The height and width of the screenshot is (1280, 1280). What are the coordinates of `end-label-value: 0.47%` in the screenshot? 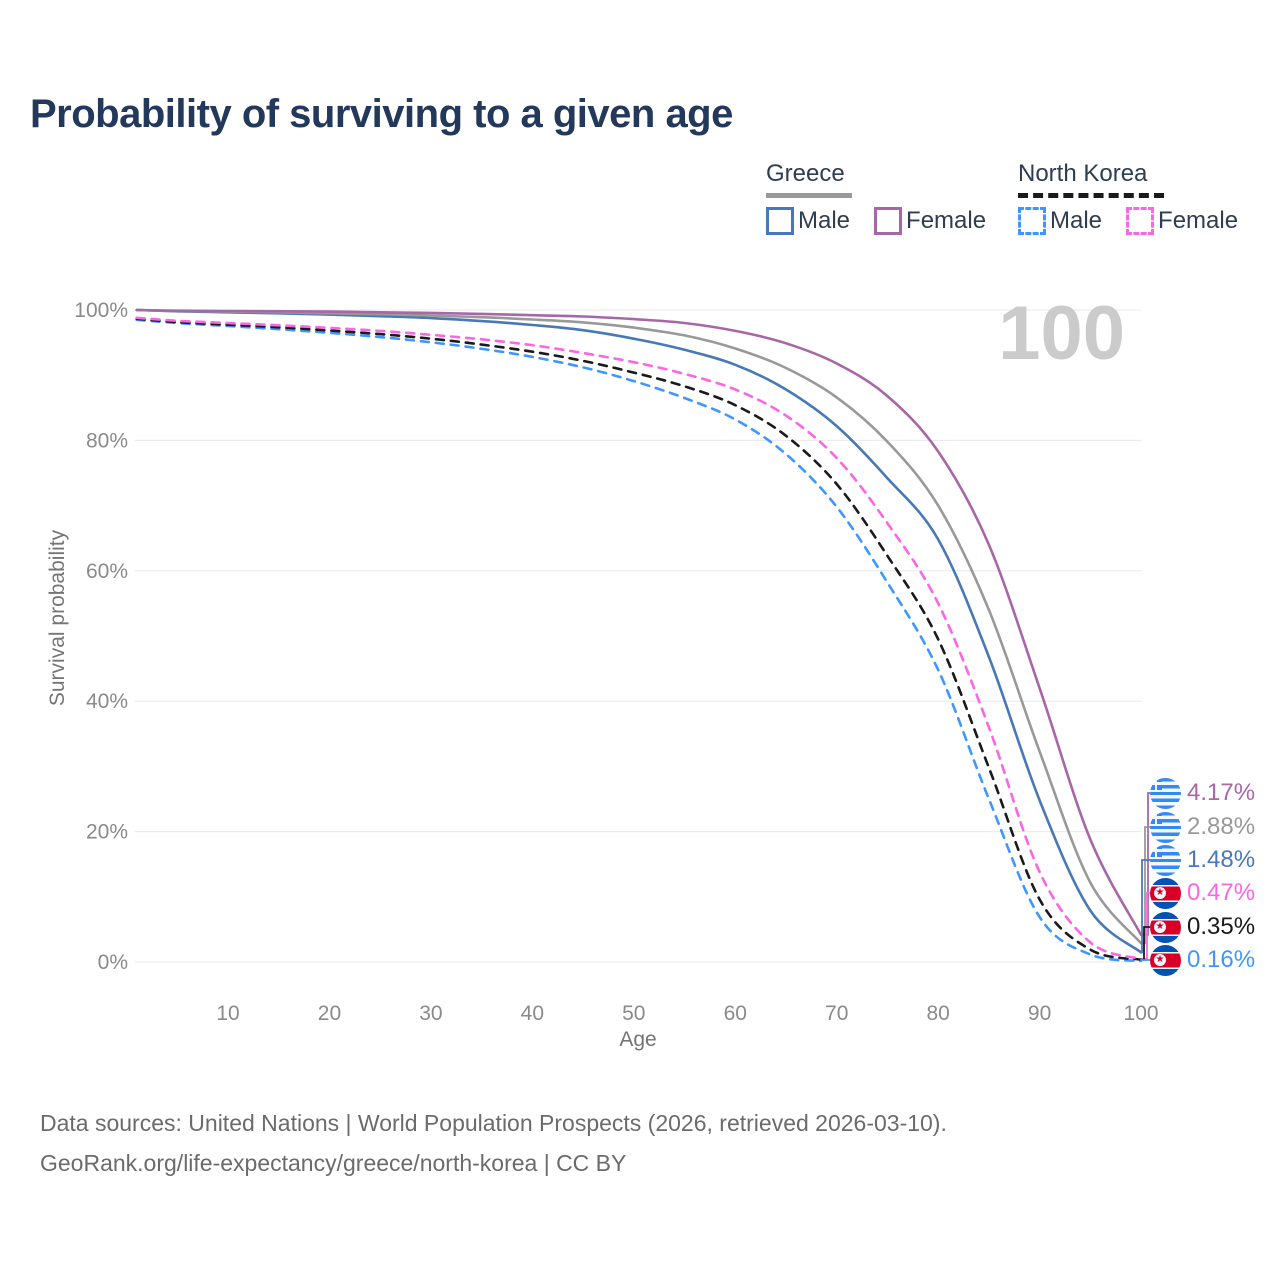 It's located at (1221, 892).